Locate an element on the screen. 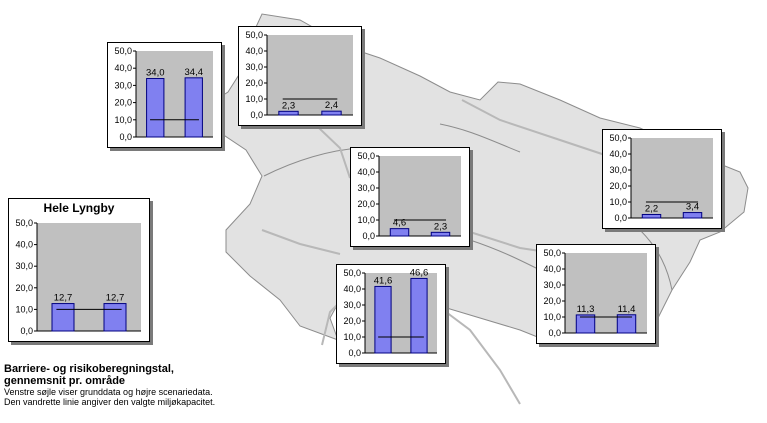 This screenshot has height=423, width=767. chart-box-area-southeast: 0,0 10,0 20,0 30,0 40,0 50,0 11,3 11,4 is located at coordinates (596, 294).